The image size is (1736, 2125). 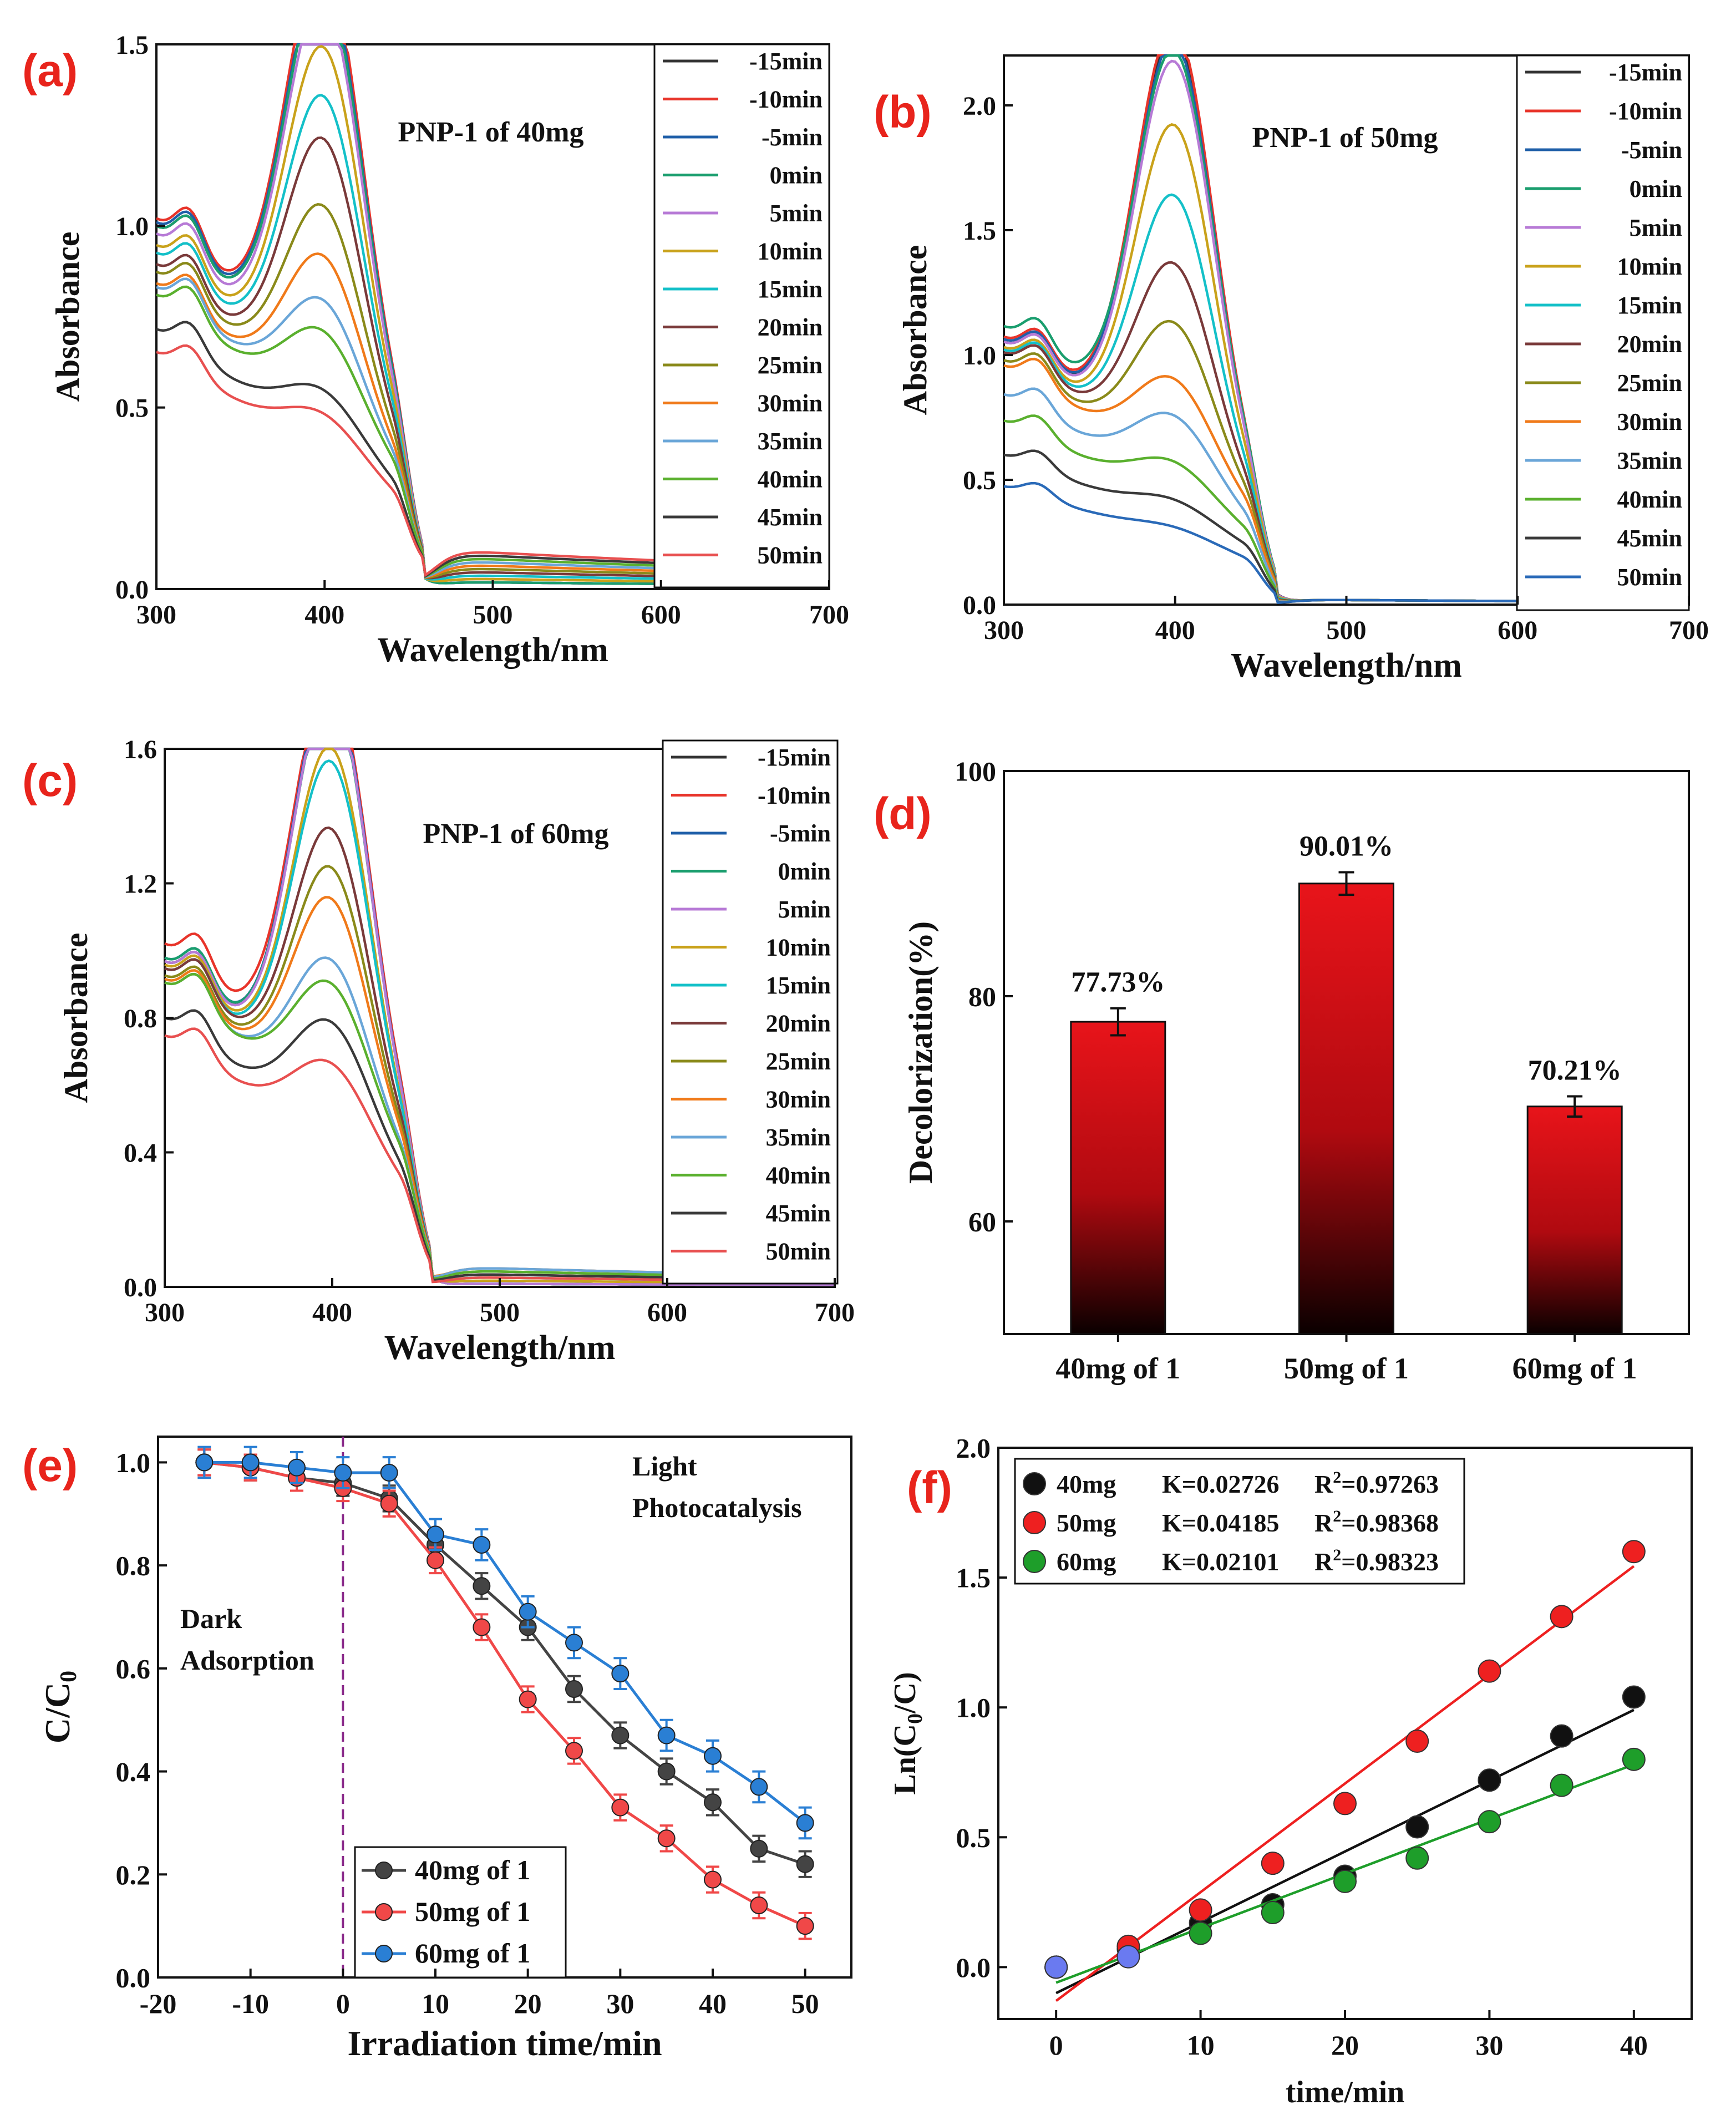 I want to click on a-legend-label: -10min, so click(x=786, y=99).